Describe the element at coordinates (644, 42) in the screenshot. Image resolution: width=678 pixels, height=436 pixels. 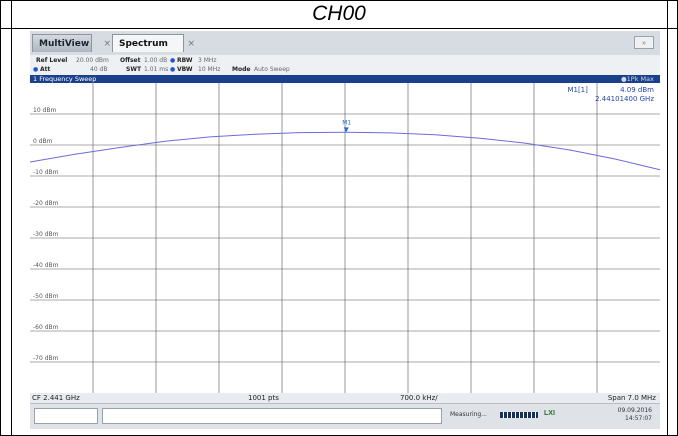
I see `expand-icon: »` at that location.